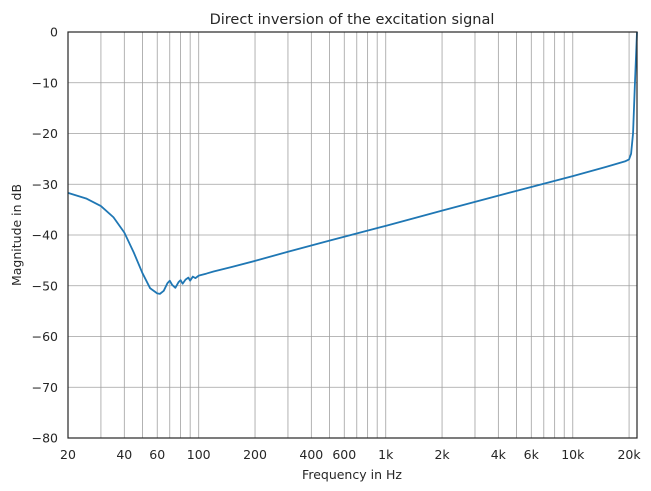 The width and height of the screenshot is (651, 491). Describe the element at coordinates (45, 336) in the screenshot. I see `y-tick-label: −60` at that location.